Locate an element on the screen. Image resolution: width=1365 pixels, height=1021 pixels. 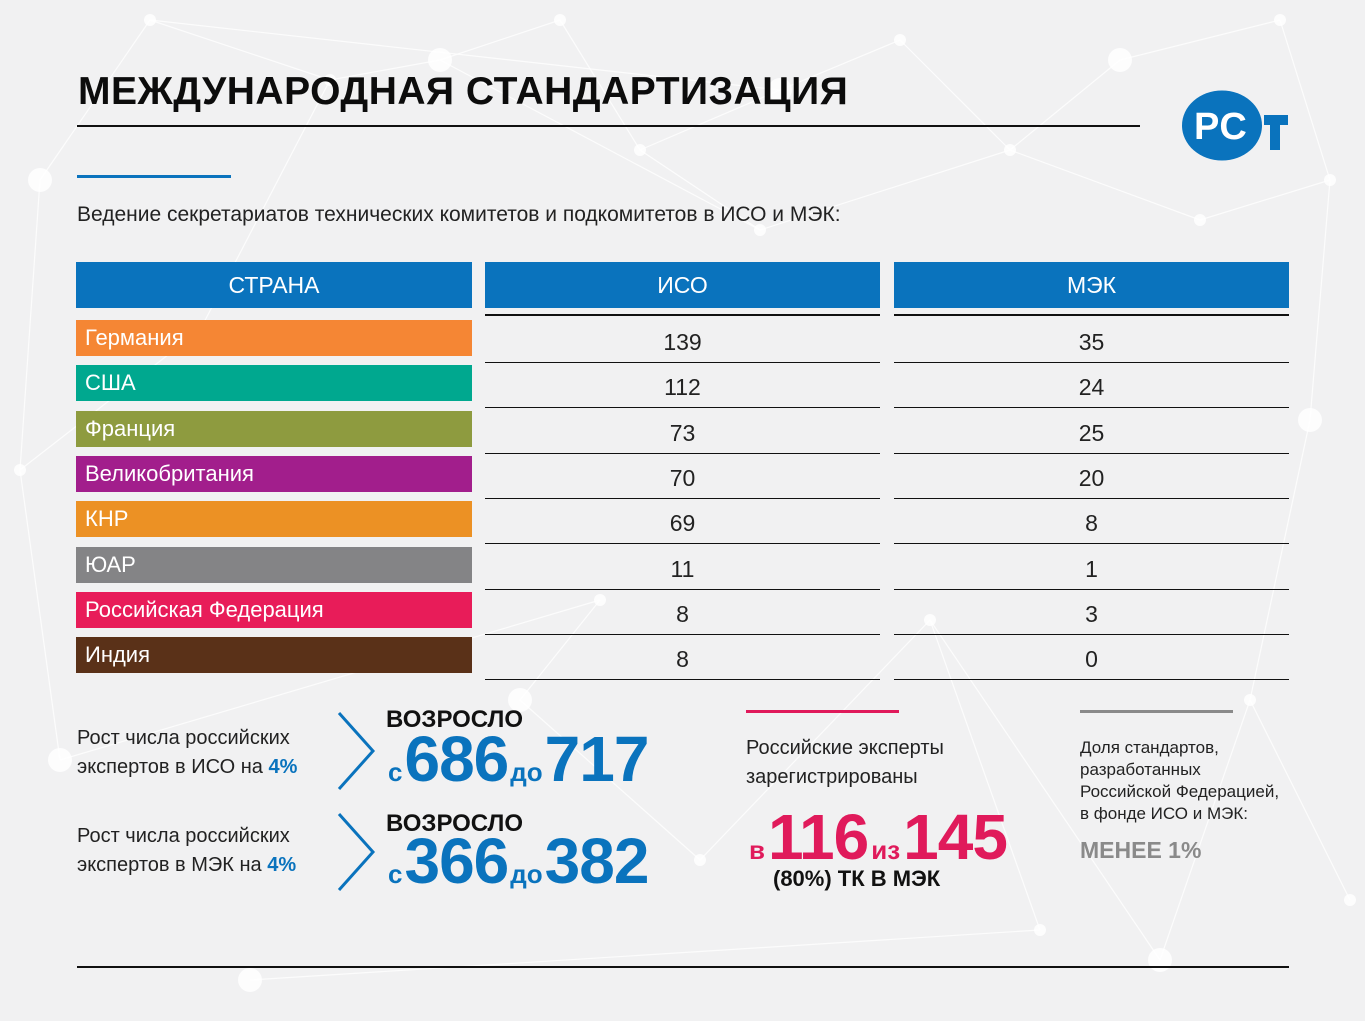
iso-value-cell: 112 is located at coordinates (682, 386).